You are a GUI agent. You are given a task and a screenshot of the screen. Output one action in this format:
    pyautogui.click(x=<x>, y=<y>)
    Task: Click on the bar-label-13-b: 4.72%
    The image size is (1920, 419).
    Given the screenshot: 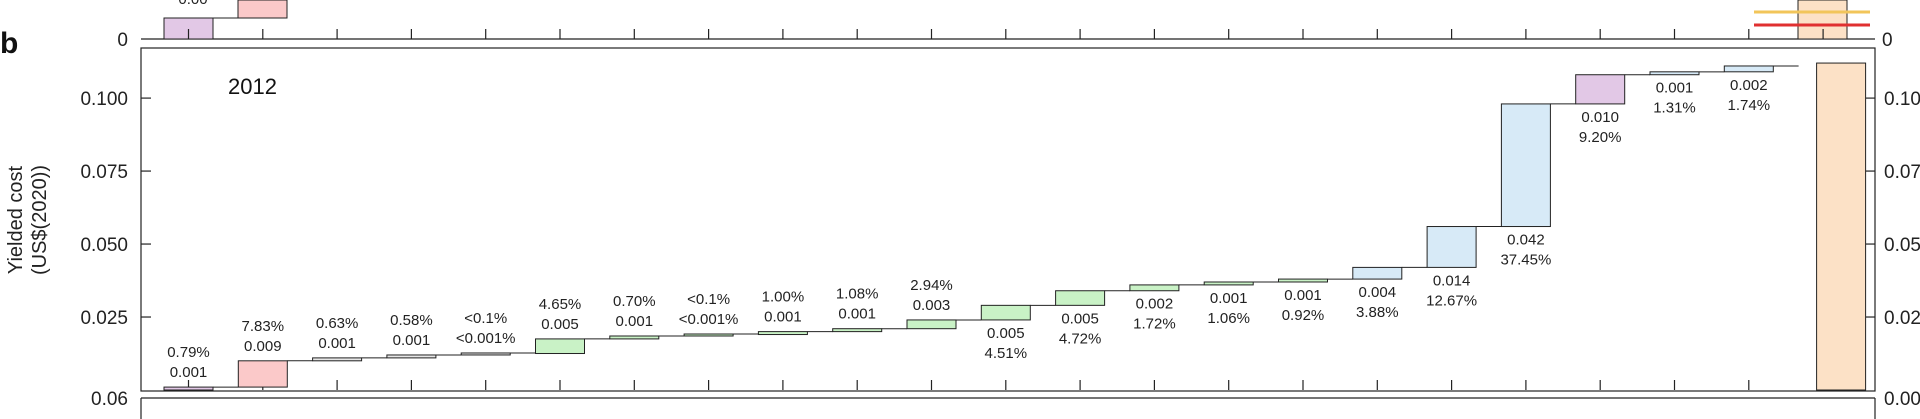 What is the action you would take?
    pyautogui.click(x=1080, y=338)
    